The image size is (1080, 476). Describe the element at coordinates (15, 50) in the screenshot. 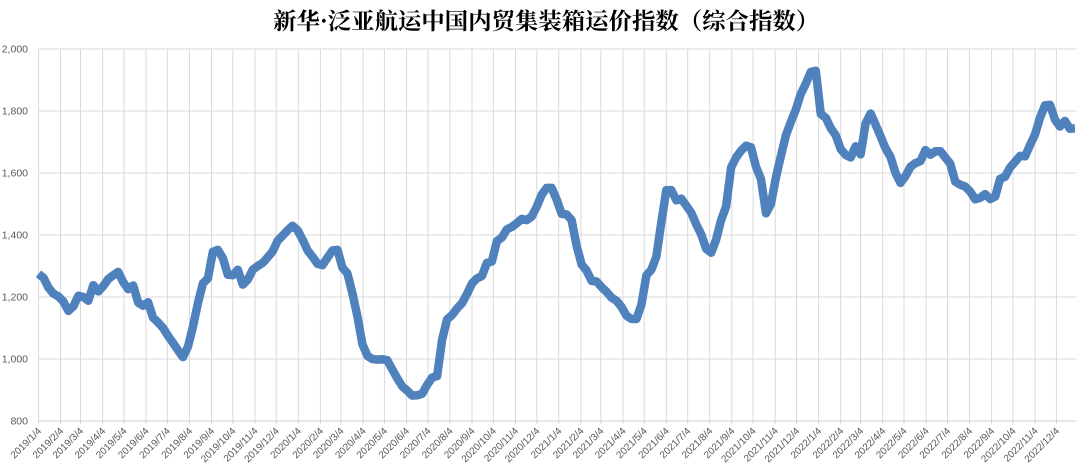

I see `svg-text: 2,000` at that location.